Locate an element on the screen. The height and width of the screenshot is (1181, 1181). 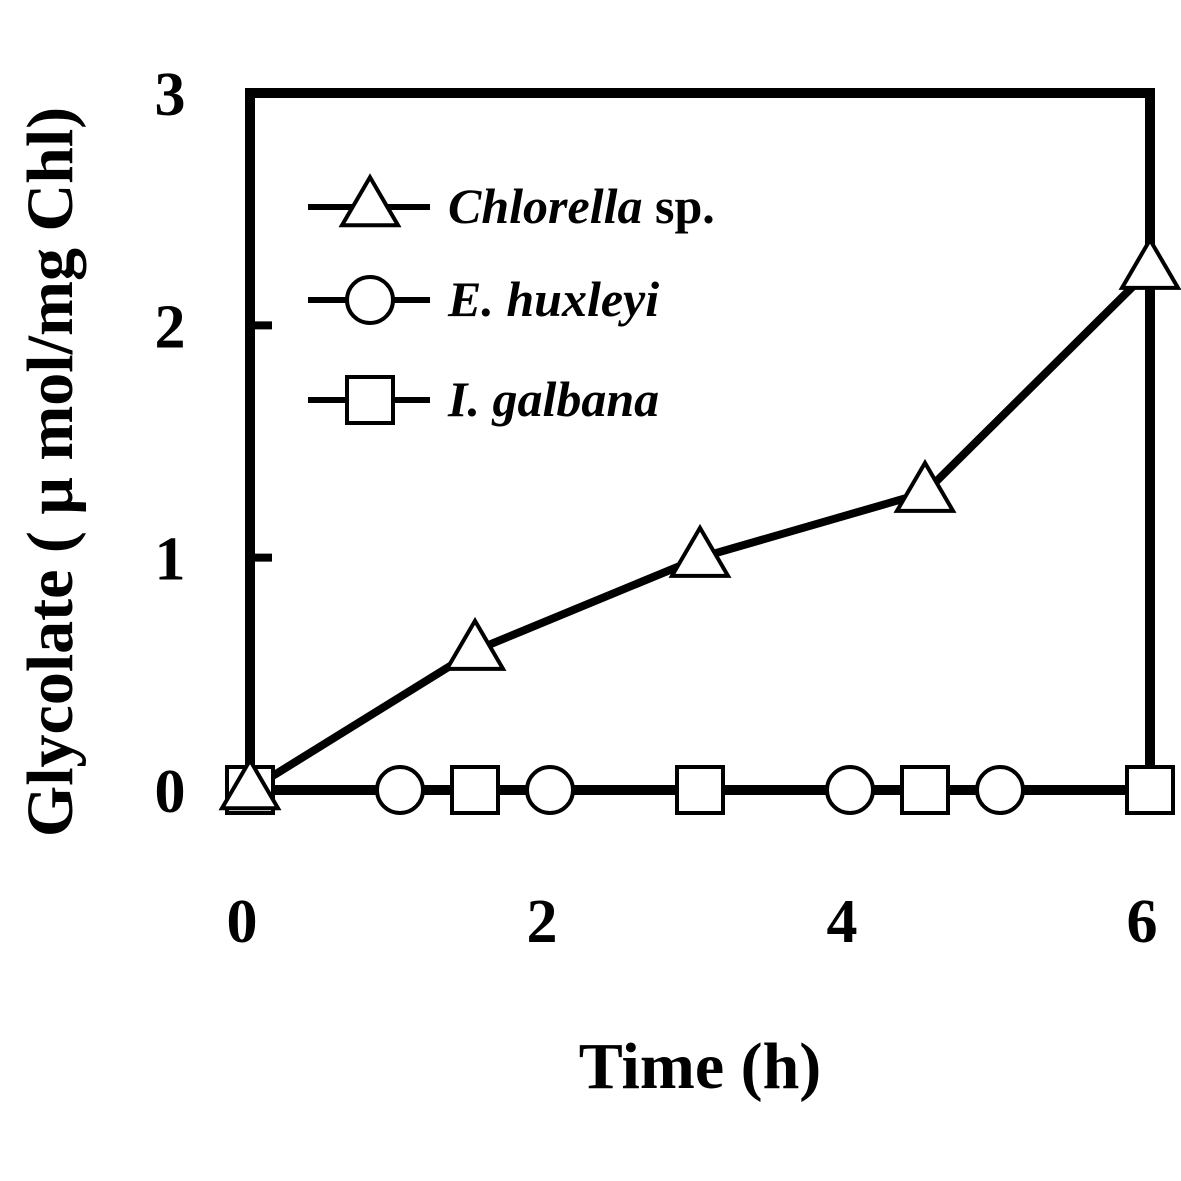
y-tick-label: 0 is located at coordinates (170, 792).